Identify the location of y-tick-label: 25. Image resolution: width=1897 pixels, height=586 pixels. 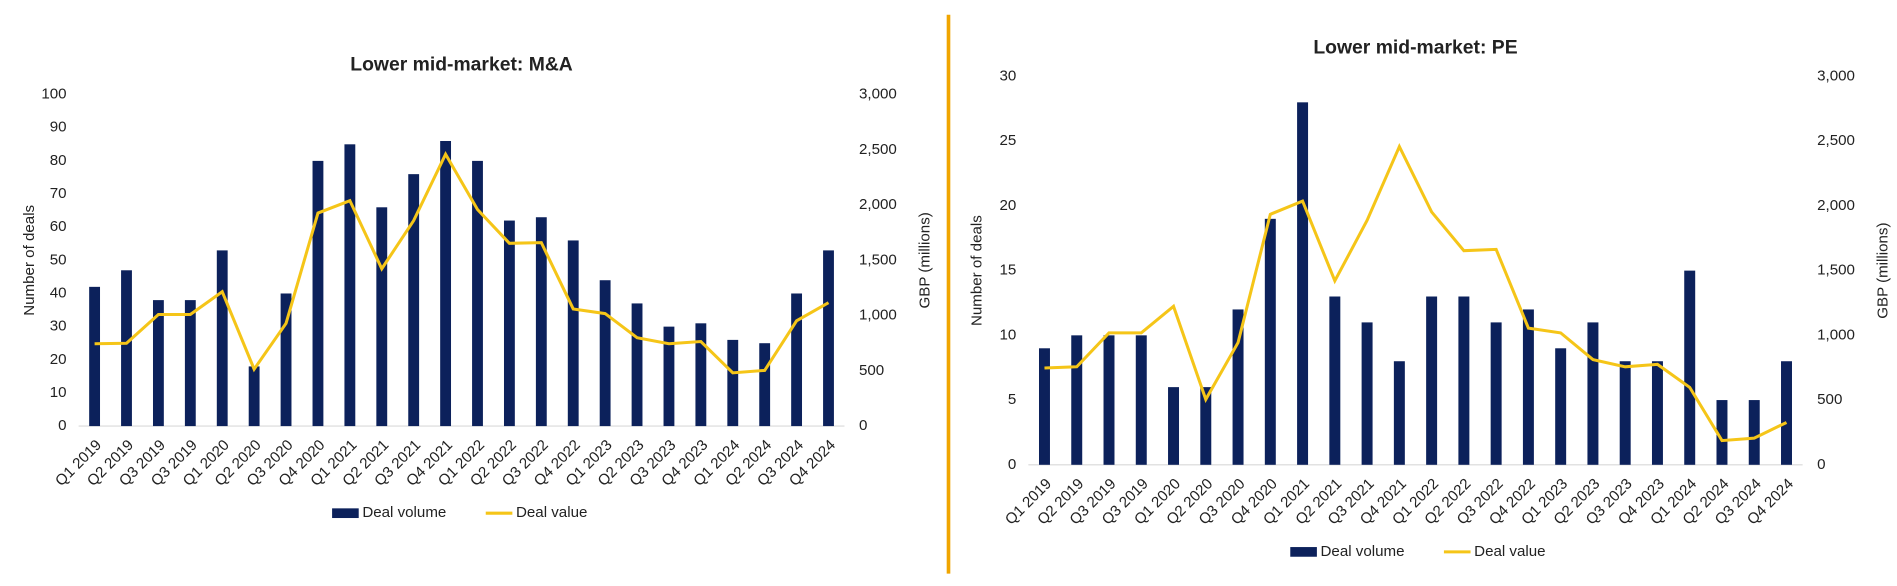
(1007, 140).